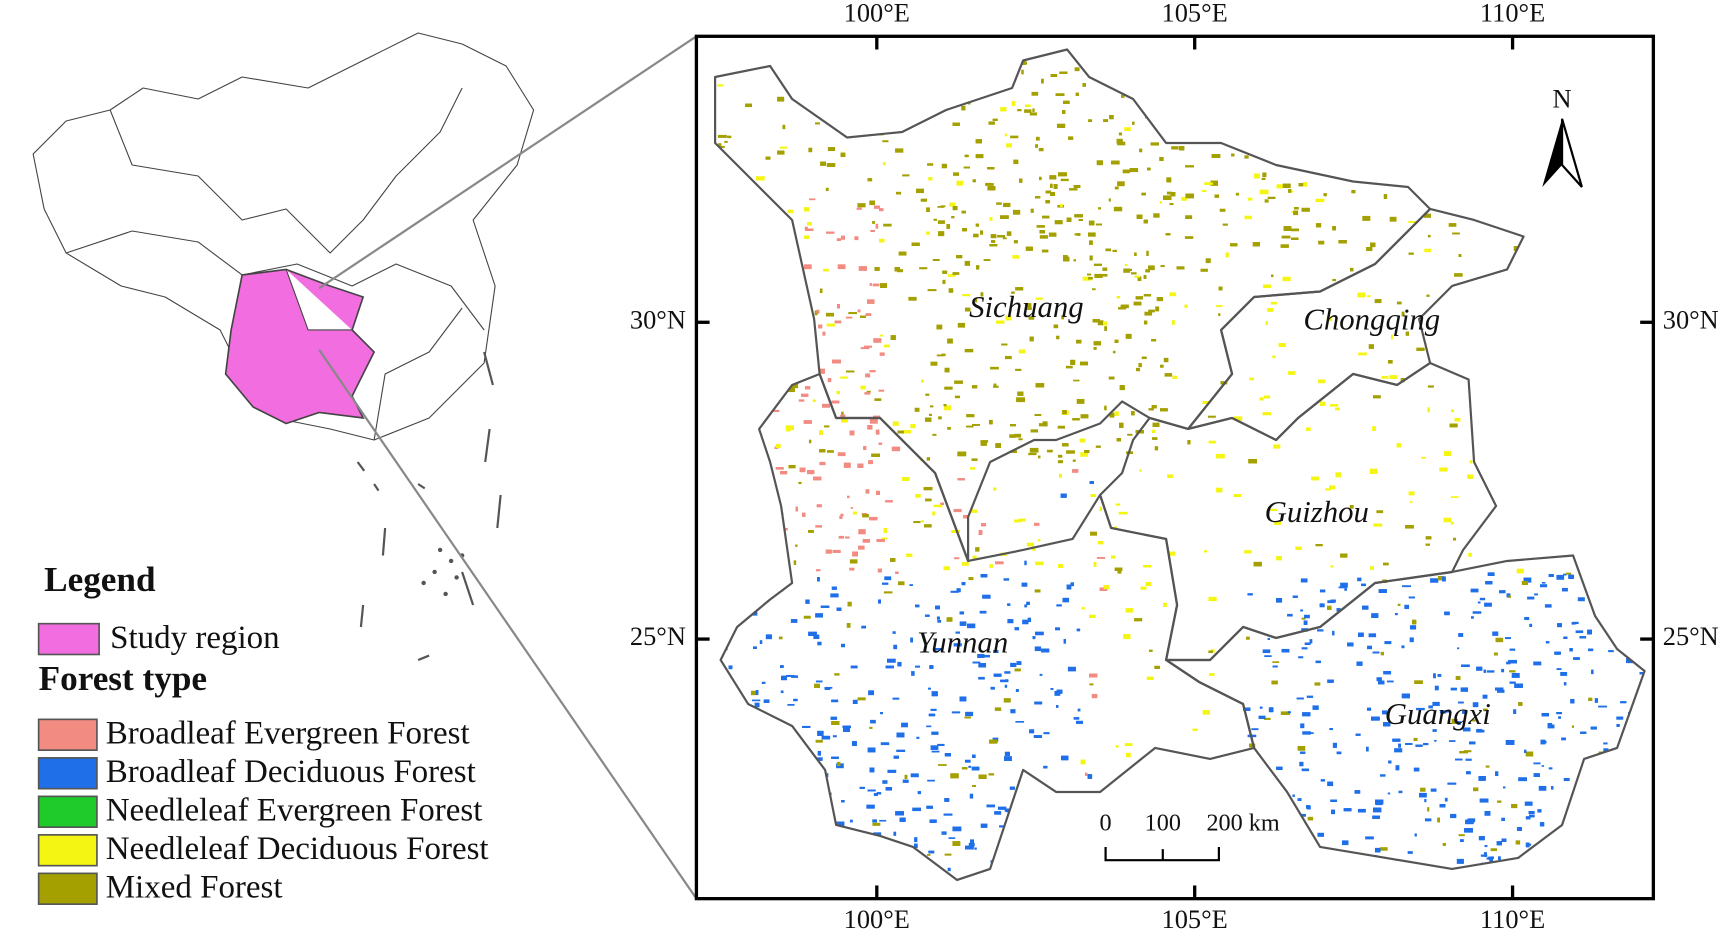 The height and width of the screenshot is (942, 1725). What do you see at coordinates (1438, 714) in the screenshot?
I see `province-label: Guangxi` at bounding box center [1438, 714].